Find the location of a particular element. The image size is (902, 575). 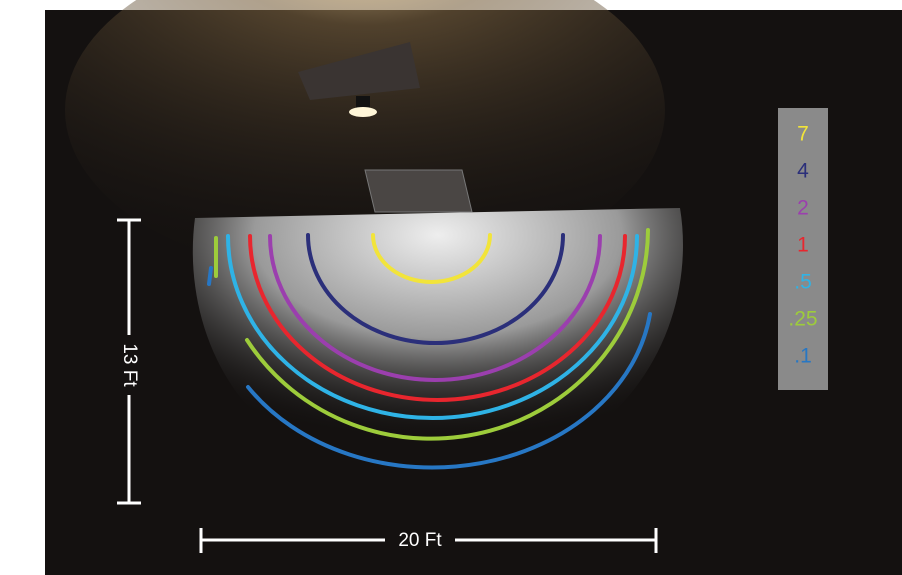

dim-label: 20 Ft is located at coordinates (420, 540).